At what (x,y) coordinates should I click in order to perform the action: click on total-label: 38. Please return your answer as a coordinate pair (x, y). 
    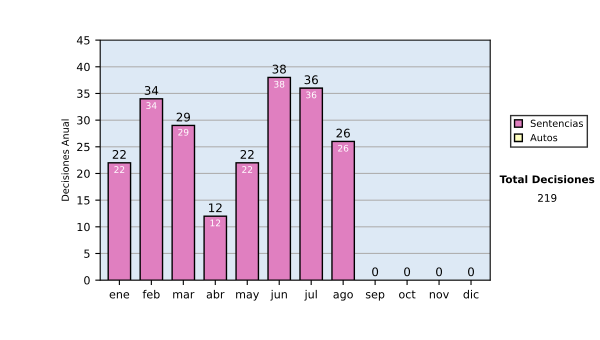
    Looking at the image, I should click on (279, 69).